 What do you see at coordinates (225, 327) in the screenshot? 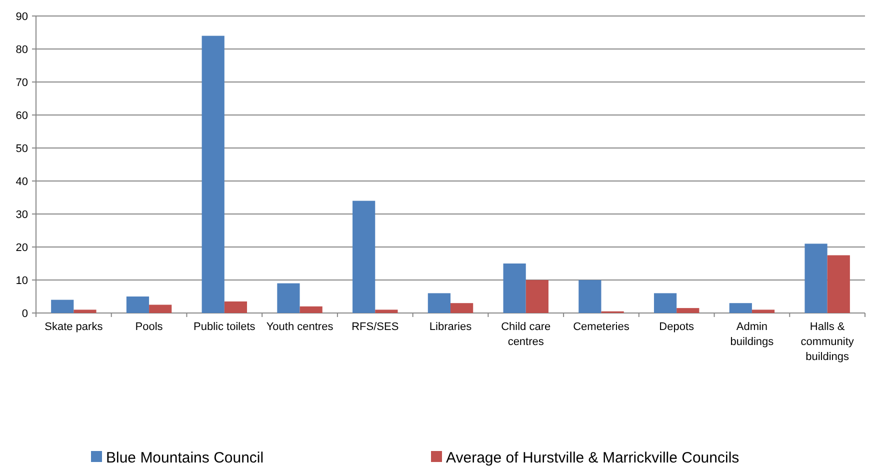
I see `x-tick-label: Public toilets` at bounding box center [225, 327].